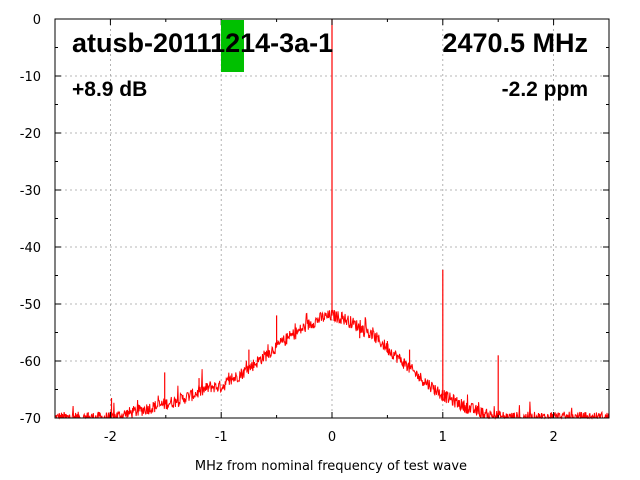 The width and height of the screenshot is (640, 480). I want to click on chart-subtitle-right: -2.2 ppm, so click(545, 89).